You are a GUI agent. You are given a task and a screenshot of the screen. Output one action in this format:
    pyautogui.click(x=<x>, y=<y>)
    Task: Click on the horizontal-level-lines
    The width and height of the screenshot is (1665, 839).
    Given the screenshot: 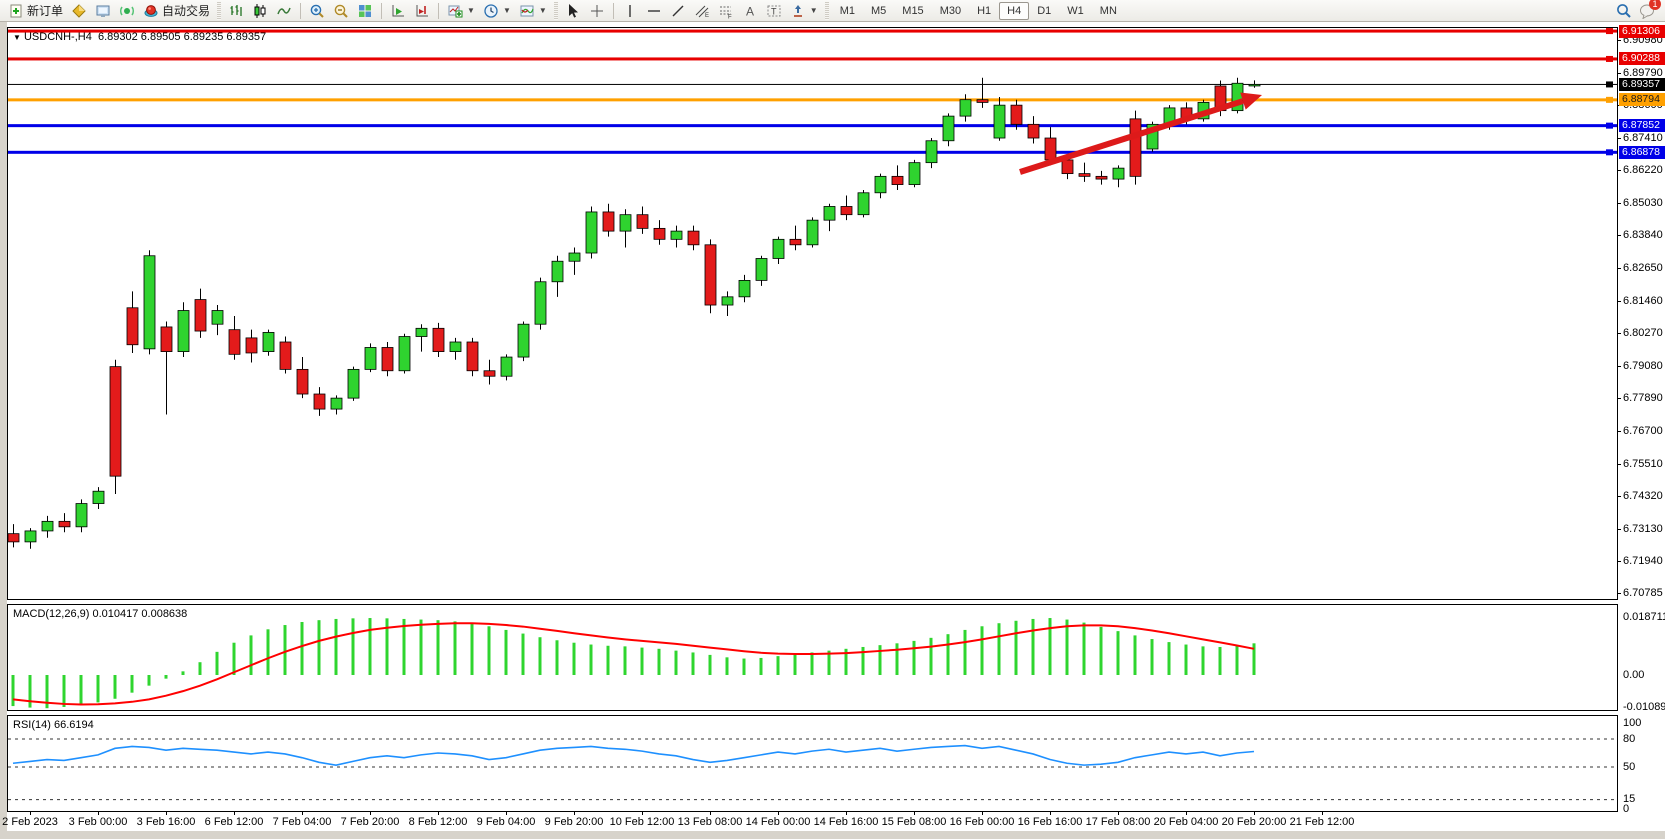 What is the action you would take?
    pyautogui.click(x=812, y=92)
    